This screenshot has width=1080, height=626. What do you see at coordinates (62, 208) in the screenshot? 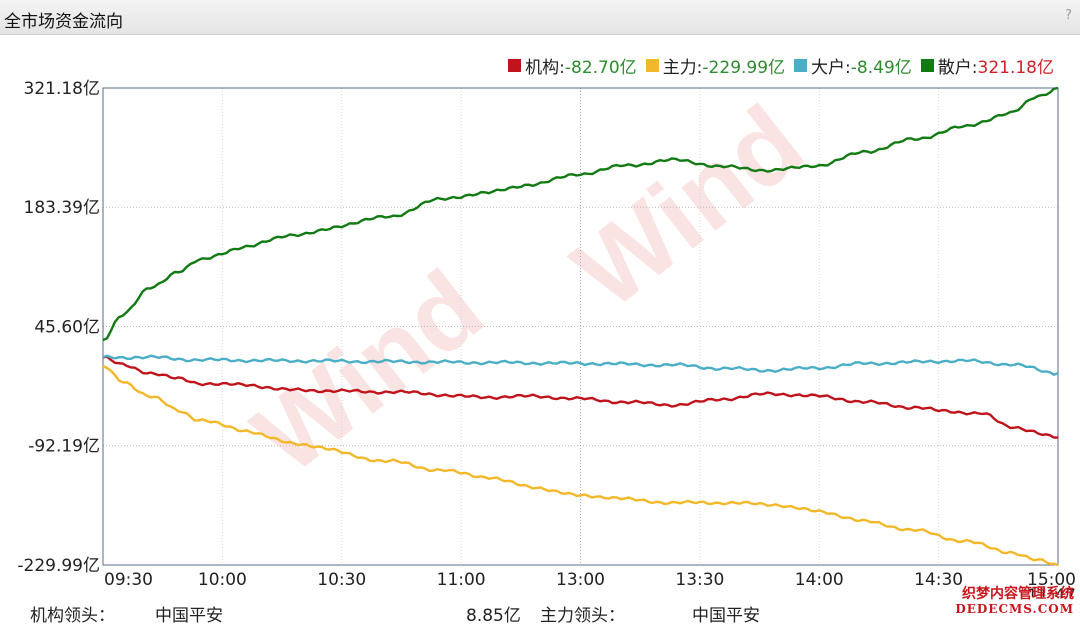
I see `y-tick-label: 183.39亿` at bounding box center [62, 208].